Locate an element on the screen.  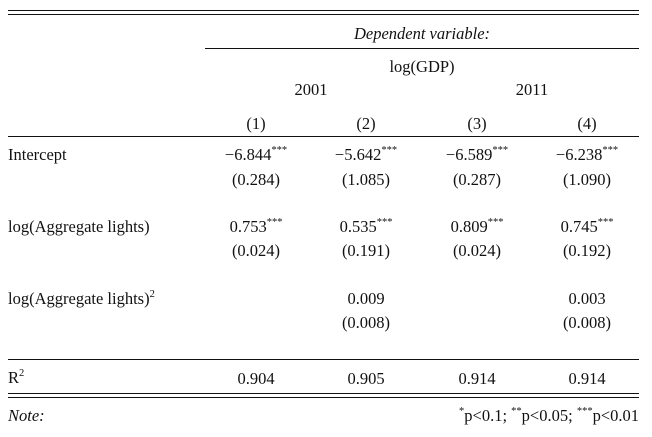
top-rule-second is located at coordinates (323, 14).